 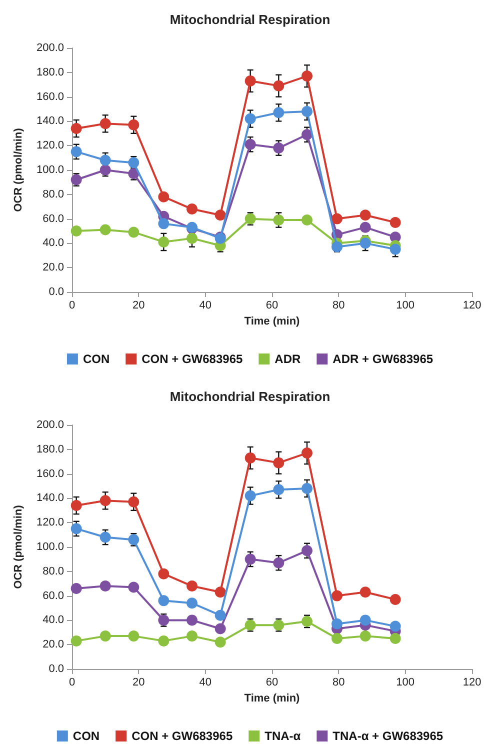 I want to click on legend-label: ADR, so click(x=287, y=359).